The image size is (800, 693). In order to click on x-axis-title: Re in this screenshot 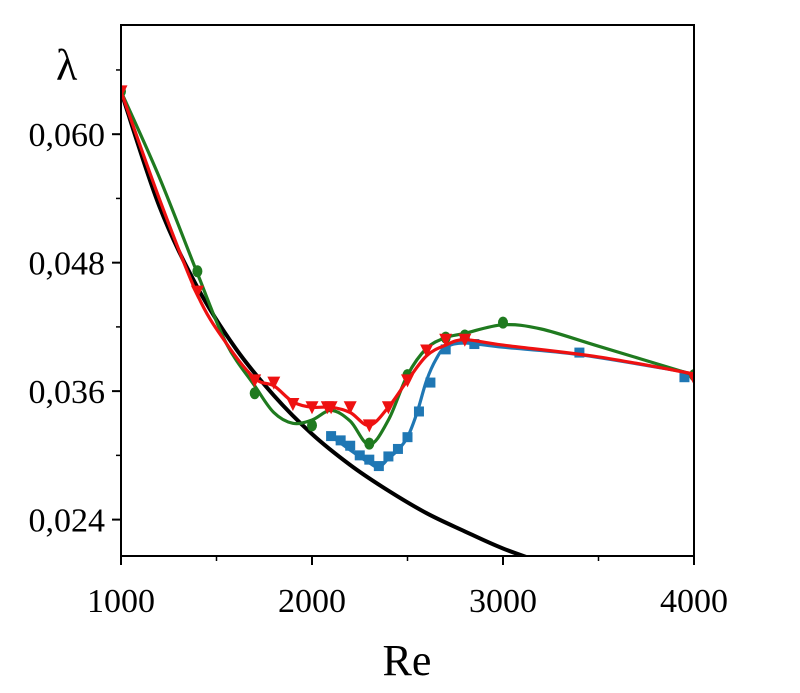, I will do `click(407, 660)`.